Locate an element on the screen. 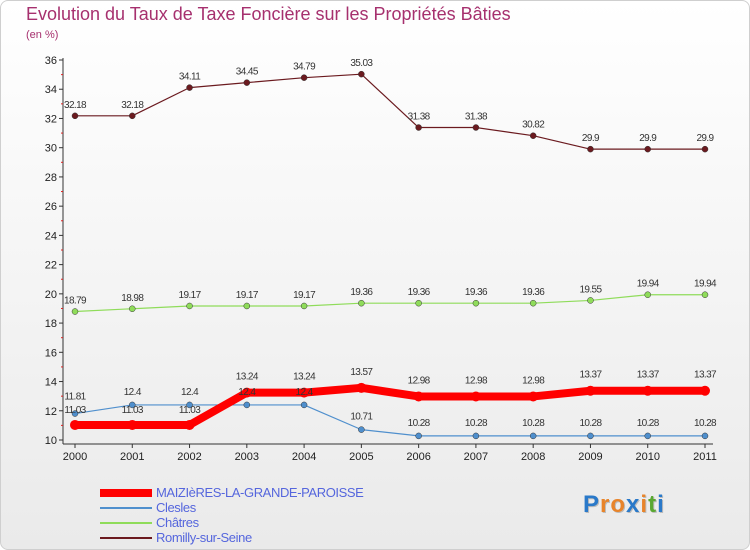 The width and height of the screenshot is (750, 550). logo-letter: i is located at coordinates (661, 504).